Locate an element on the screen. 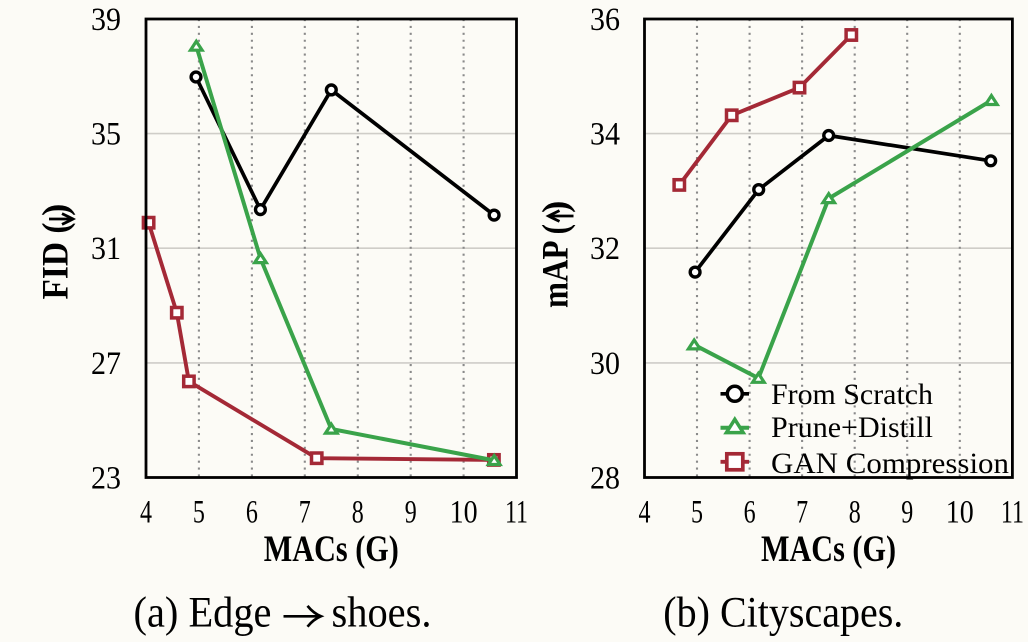 The height and width of the screenshot is (642, 1028). svg-text: 39 is located at coordinates (106, 20).